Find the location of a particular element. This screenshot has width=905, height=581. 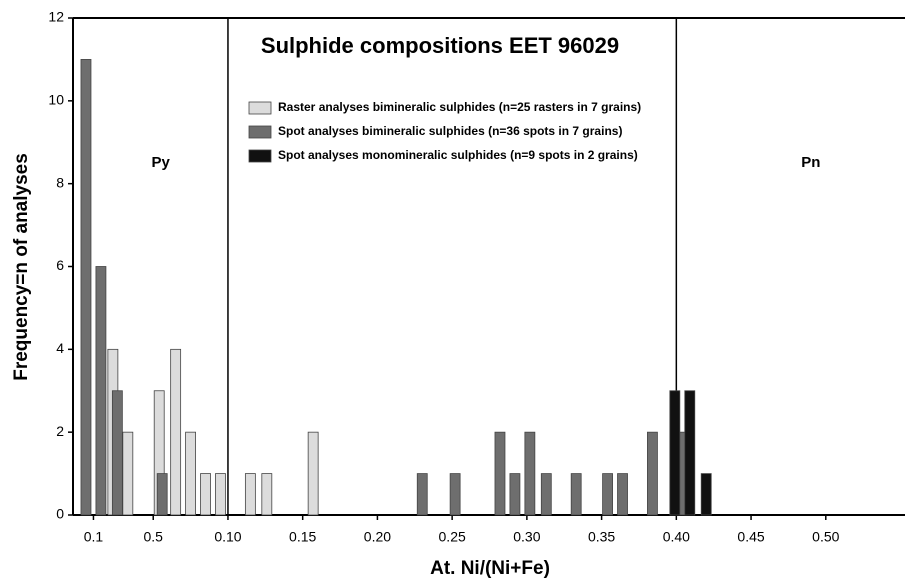

y-tick-label: 8 is located at coordinates (60, 182).